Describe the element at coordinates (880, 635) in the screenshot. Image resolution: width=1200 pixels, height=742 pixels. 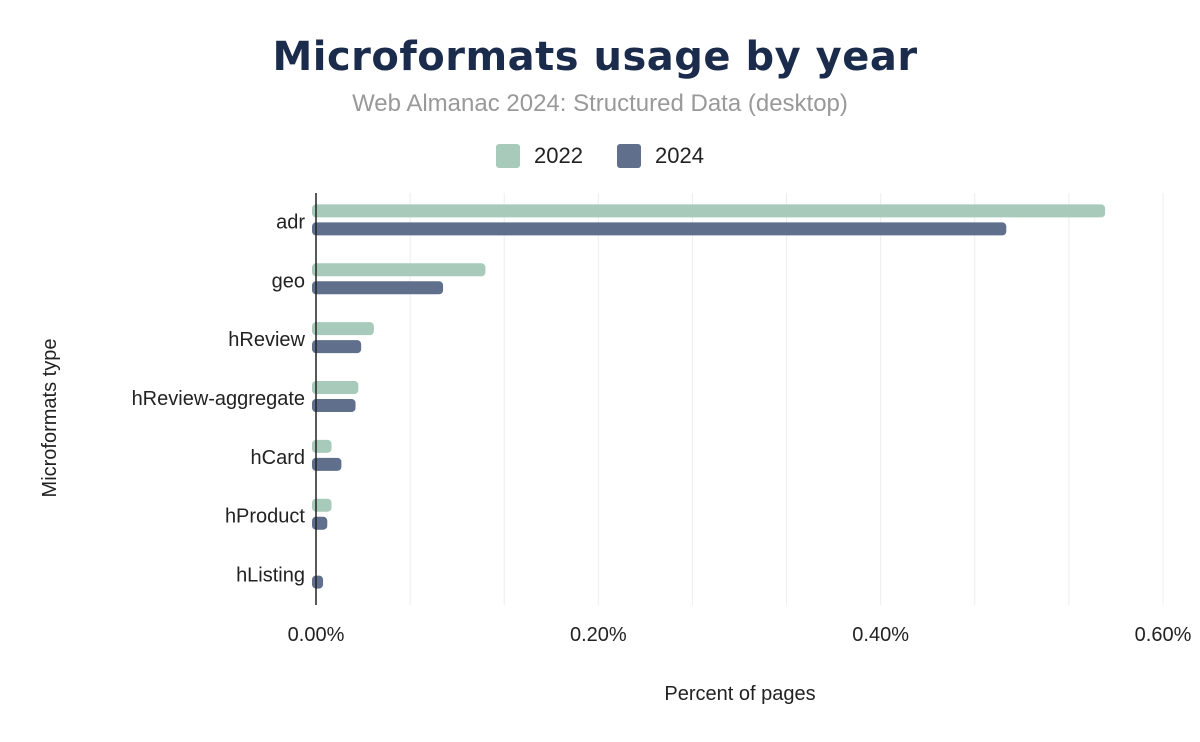
I see `x-tick-label: 0.40%` at that location.